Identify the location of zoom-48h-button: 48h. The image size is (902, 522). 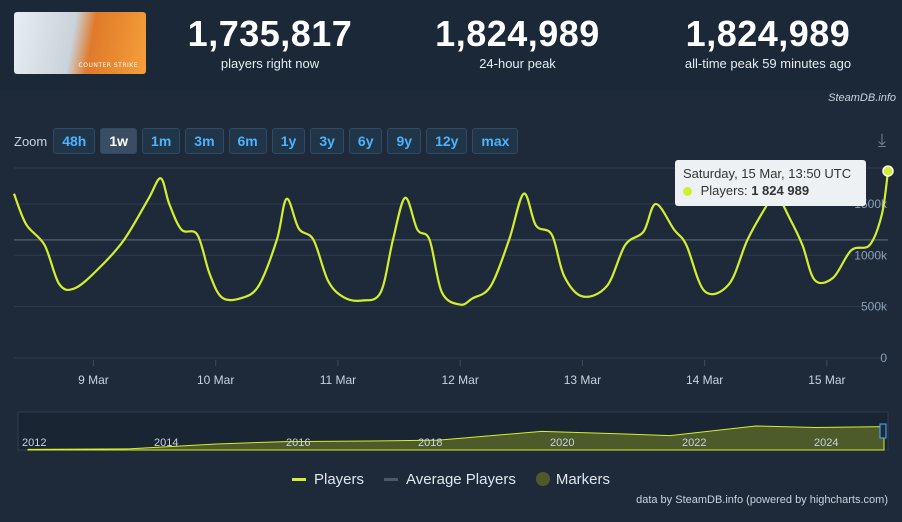
(74, 141).